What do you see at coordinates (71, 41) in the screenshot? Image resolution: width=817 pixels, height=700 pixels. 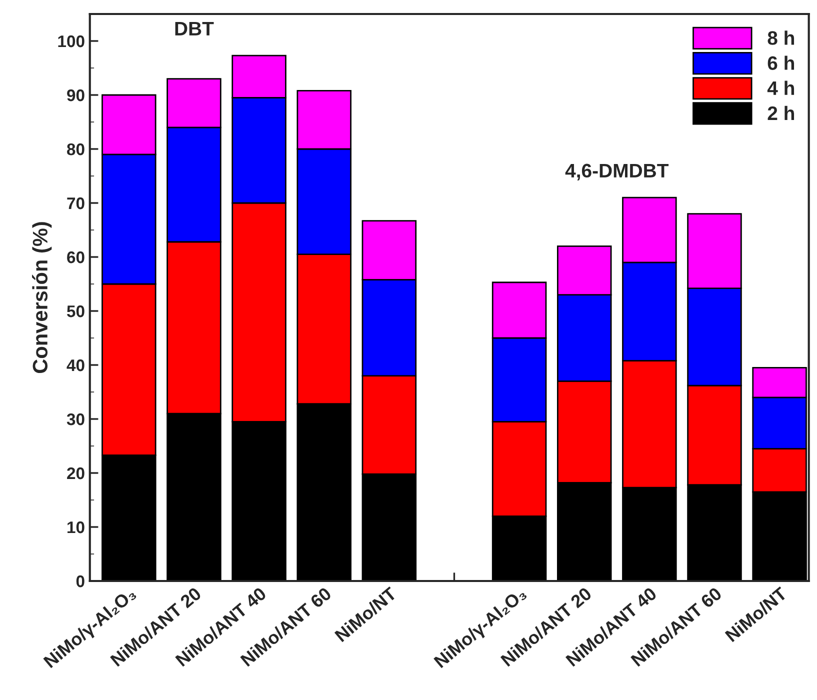 I see `y-tick-label: 100` at bounding box center [71, 41].